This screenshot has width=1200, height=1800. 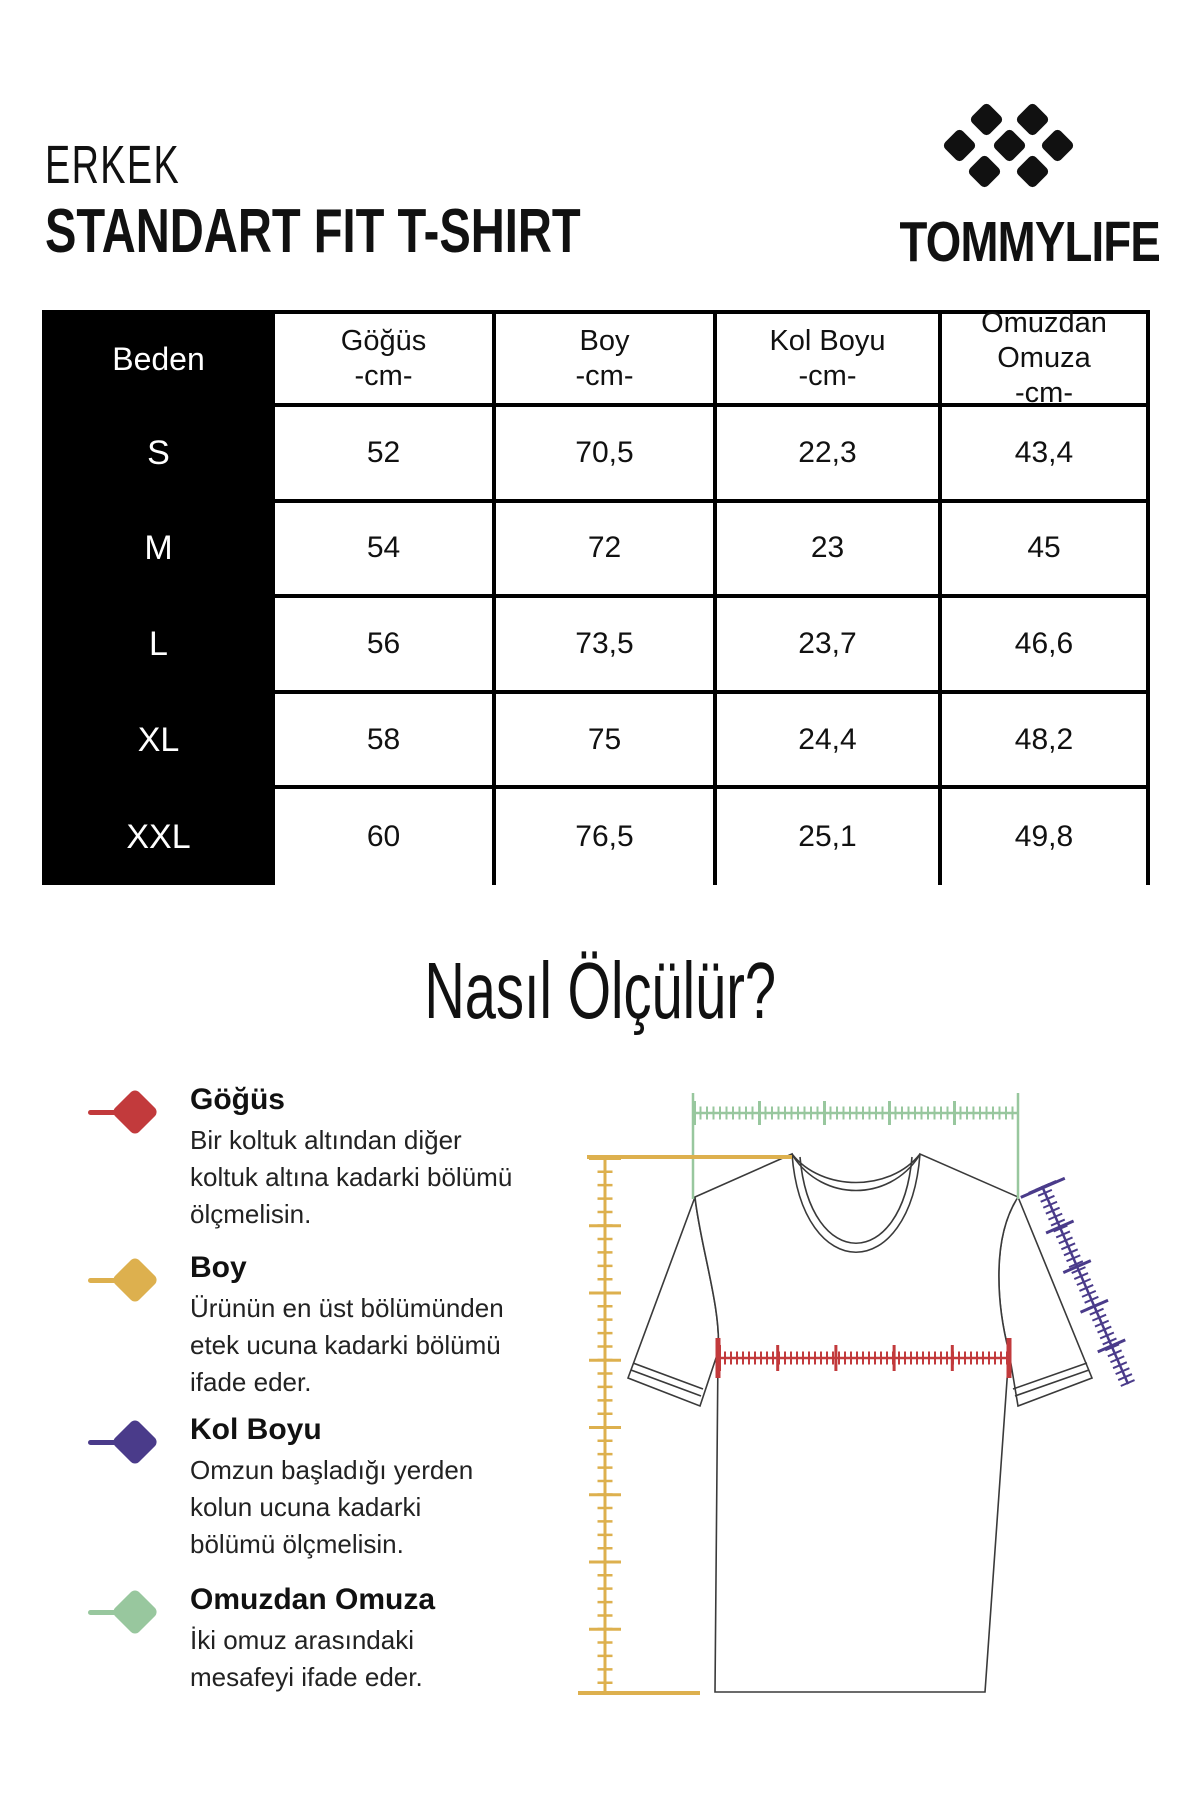 I want to click on cell-shoulder: 45, so click(x=1044, y=550).